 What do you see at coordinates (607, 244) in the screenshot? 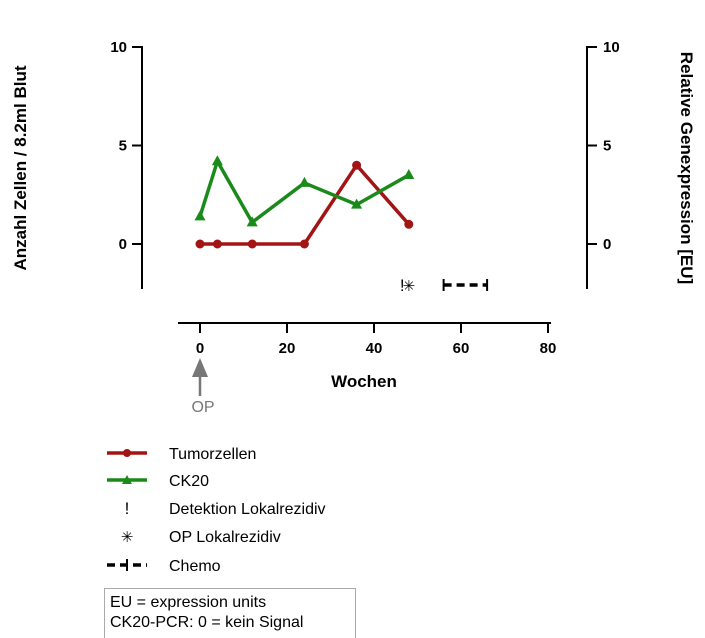
I see `right-y-tick-label: 0` at bounding box center [607, 244].